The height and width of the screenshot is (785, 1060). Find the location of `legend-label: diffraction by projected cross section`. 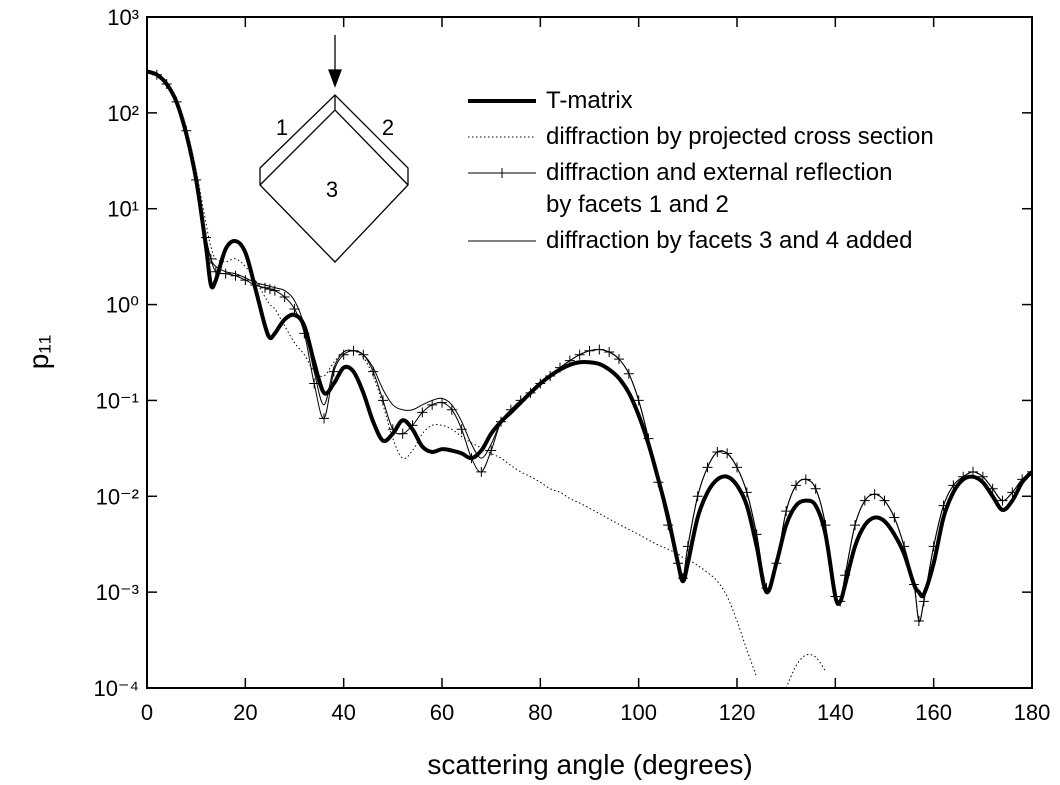

legend-label: diffraction by projected cross section is located at coordinates (740, 136).